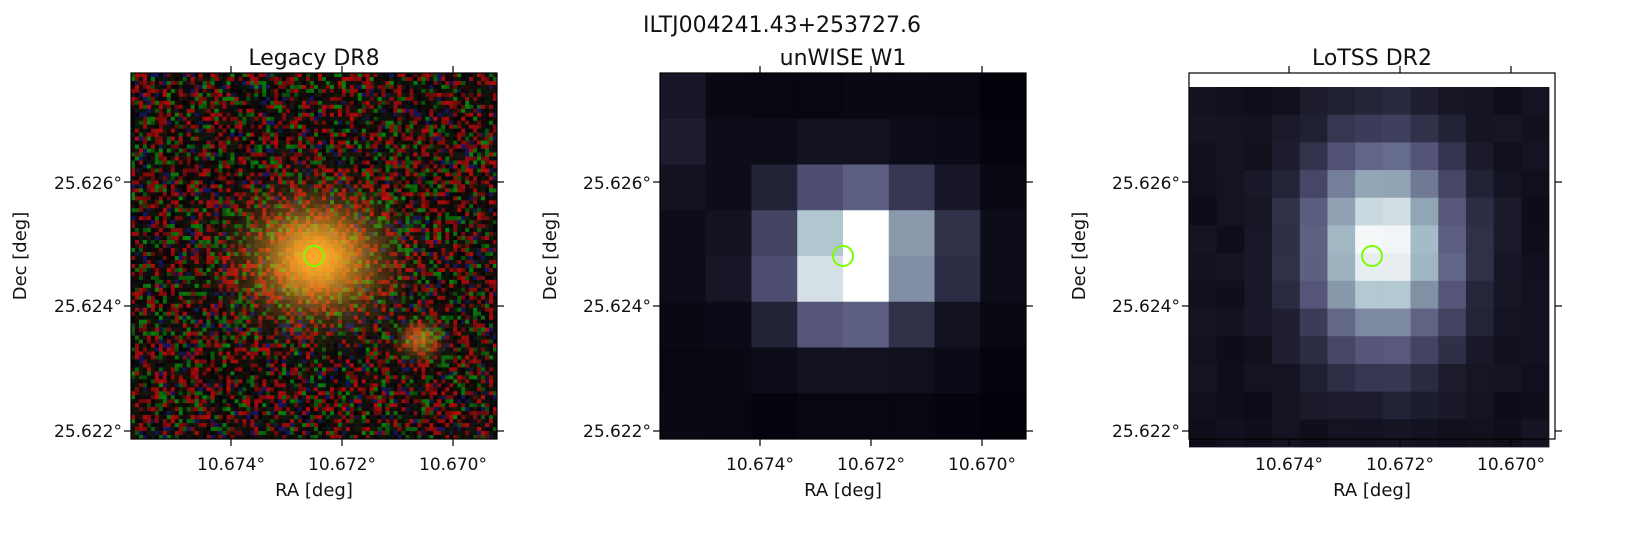 The width and height of the screenshot is (1647, 539). Describe the element at coordinates (313, 58) in the screenshot. I see `panel-title: Legacy DR8` at that location.